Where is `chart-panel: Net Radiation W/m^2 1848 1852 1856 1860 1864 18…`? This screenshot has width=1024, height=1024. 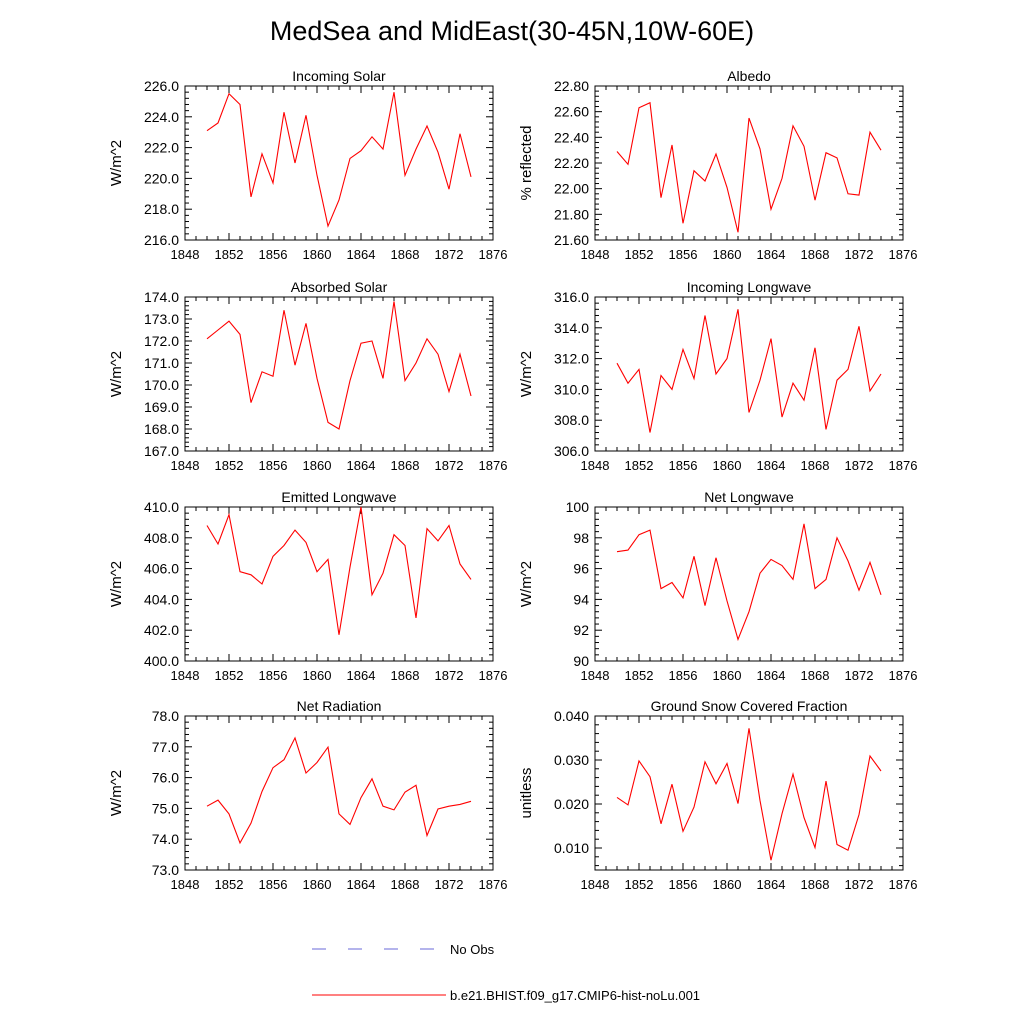 chart-panel: Net Radiation W/m^2 1848 1852 1856 1860 1864 18… is located at coordinates (307, 795).